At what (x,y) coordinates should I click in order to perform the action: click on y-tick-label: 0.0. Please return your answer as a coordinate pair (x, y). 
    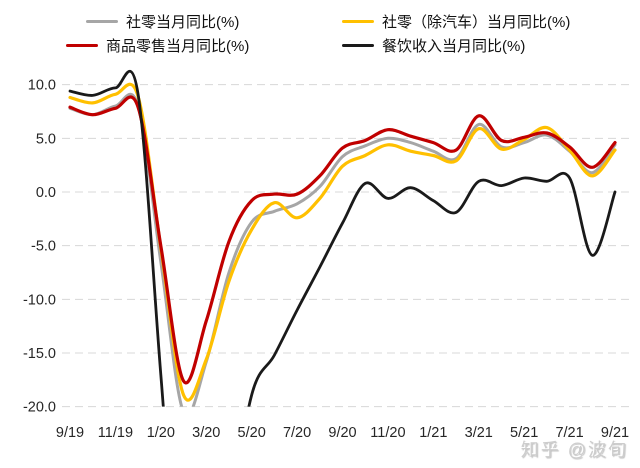
    Looking at the image, I should click on (46, 193).